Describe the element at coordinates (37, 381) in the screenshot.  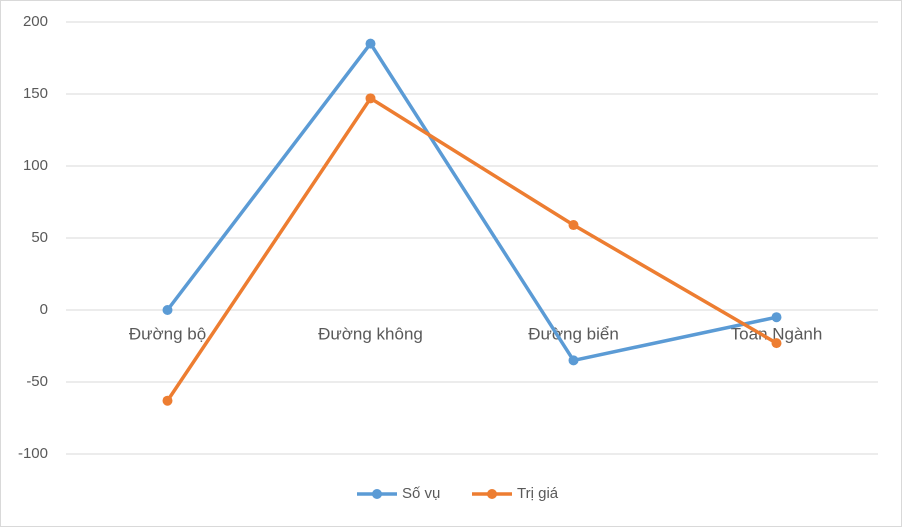
I see `y-tick-label: -50` at that location.